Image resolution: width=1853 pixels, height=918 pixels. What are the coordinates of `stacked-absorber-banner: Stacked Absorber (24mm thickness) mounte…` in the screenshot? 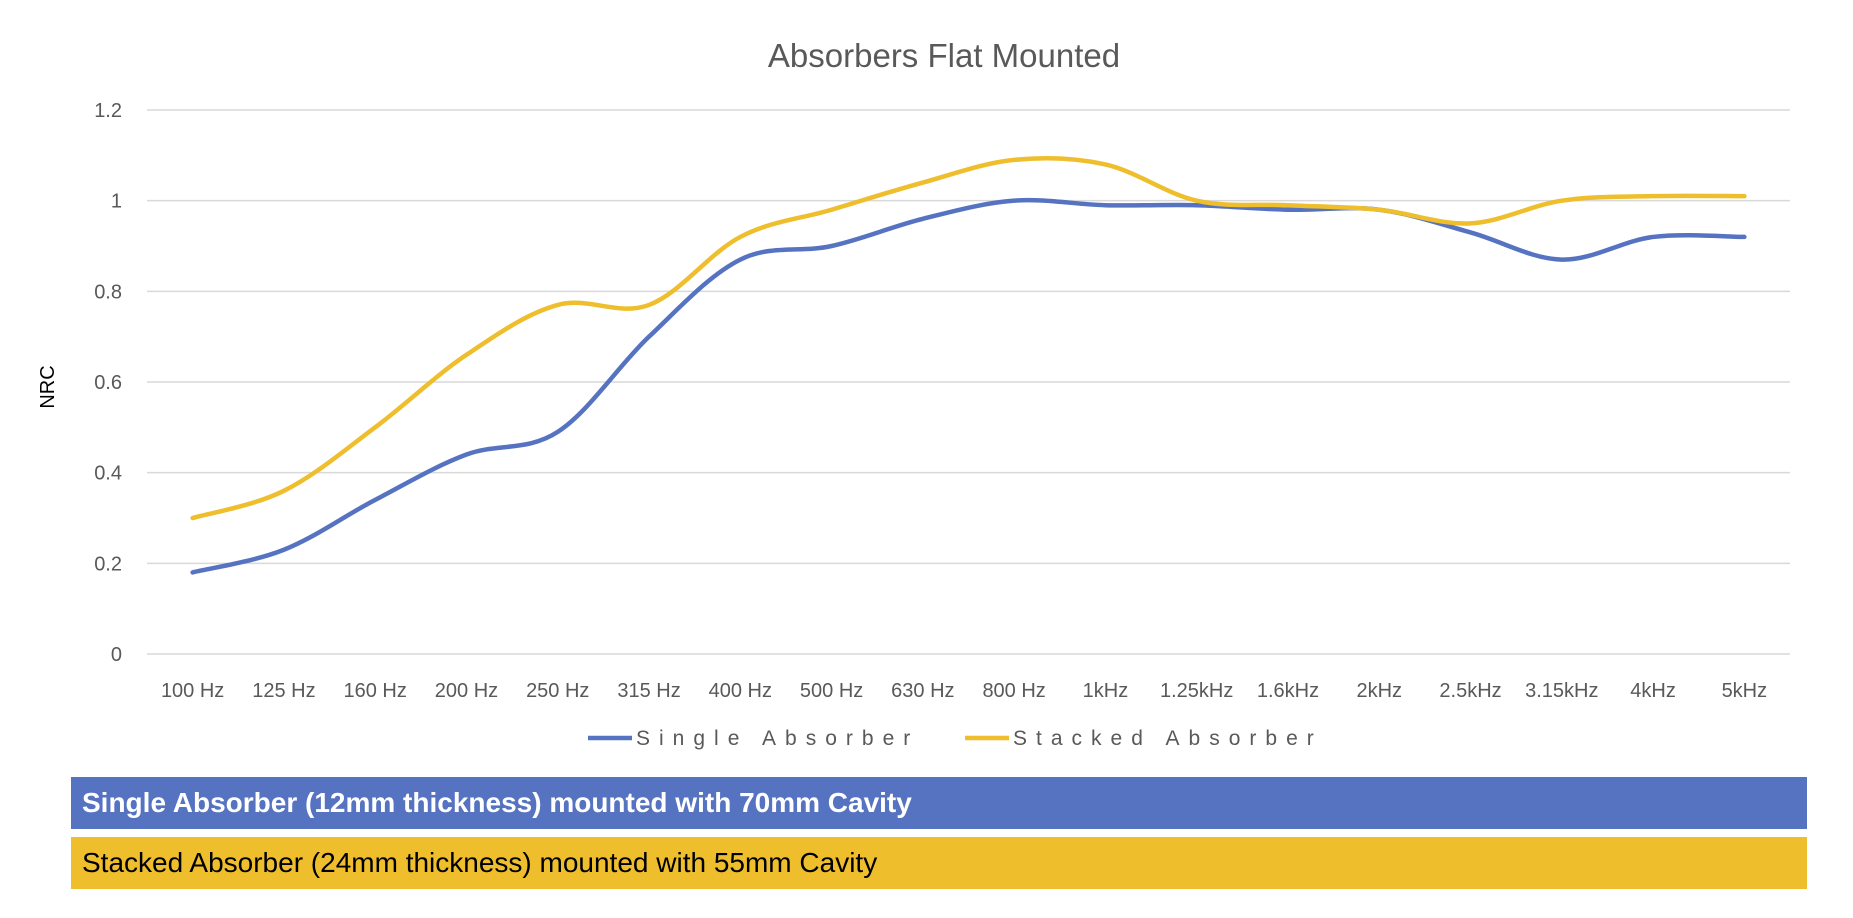 It's located at (939, 863).